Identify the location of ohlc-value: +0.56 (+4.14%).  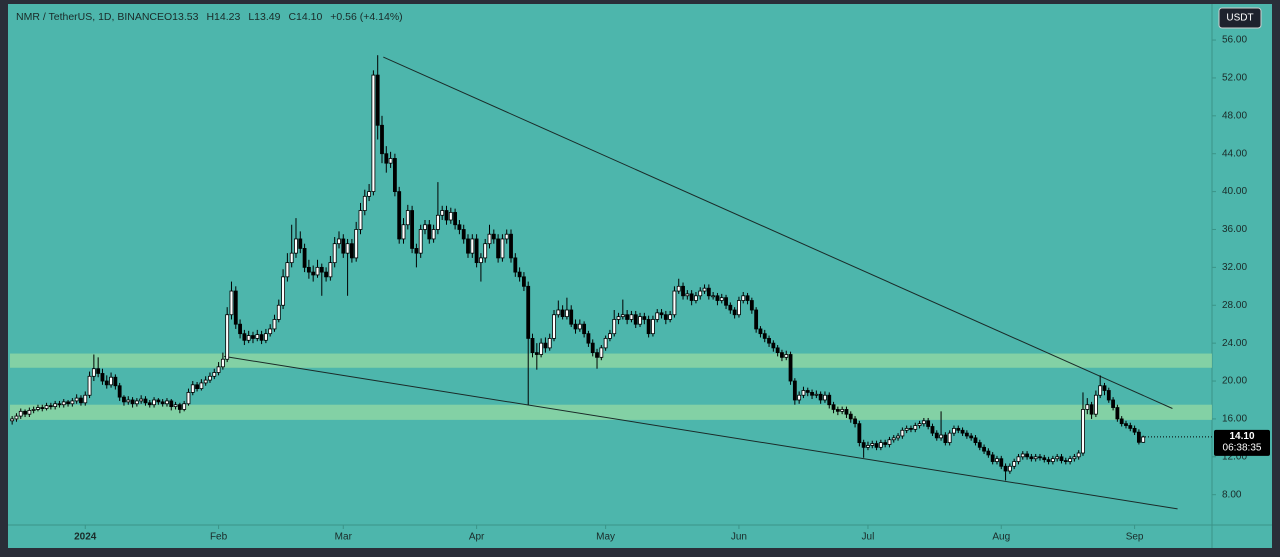
(366, 17).